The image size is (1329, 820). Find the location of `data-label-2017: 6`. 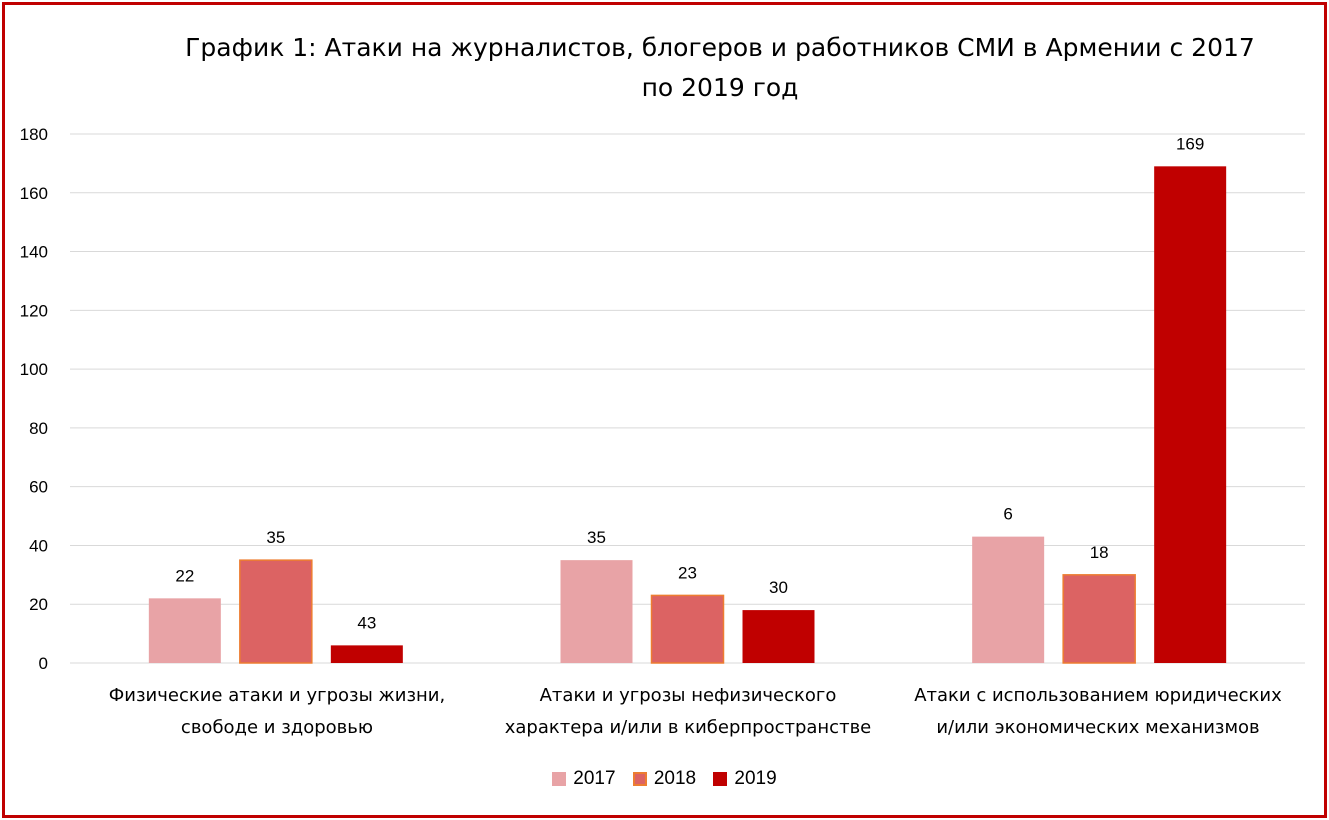

data-label-2017: 6 is located at coordinates (1007, 514).